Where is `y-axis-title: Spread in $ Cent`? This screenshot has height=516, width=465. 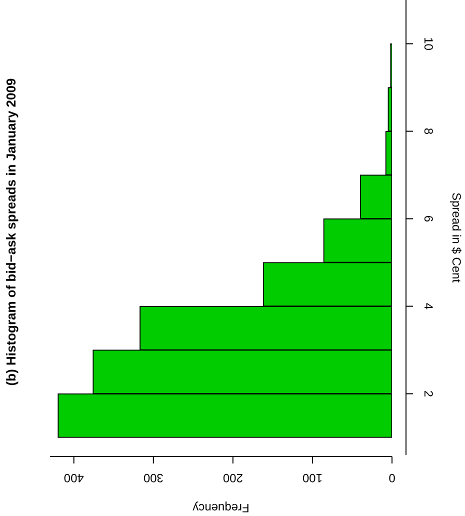 y-axis-title: Spread in $ Cent is located at coordinates (457, 238).